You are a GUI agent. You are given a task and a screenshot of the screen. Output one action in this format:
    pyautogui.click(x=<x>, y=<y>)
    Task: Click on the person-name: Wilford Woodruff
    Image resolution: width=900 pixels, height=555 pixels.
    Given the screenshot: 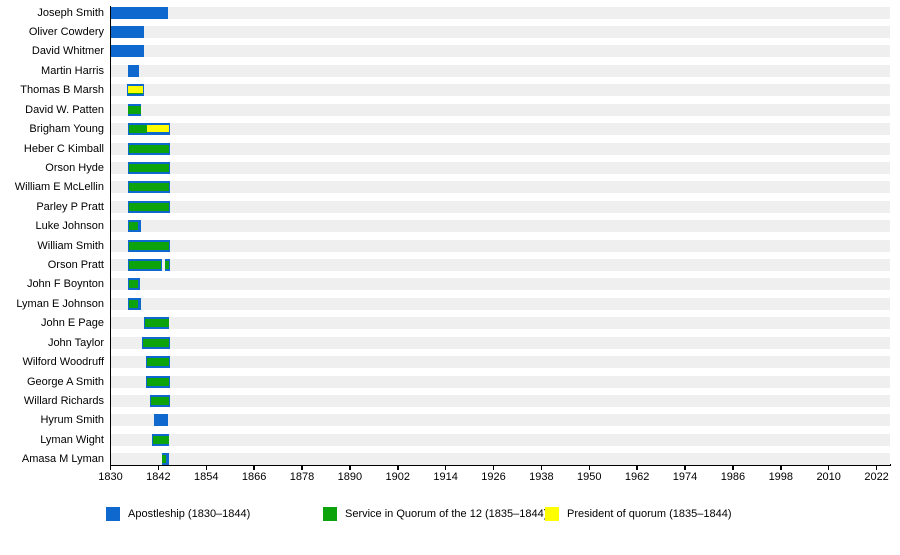 What is the action you would take?
    pyautogui.click(x=63, y=362)
    